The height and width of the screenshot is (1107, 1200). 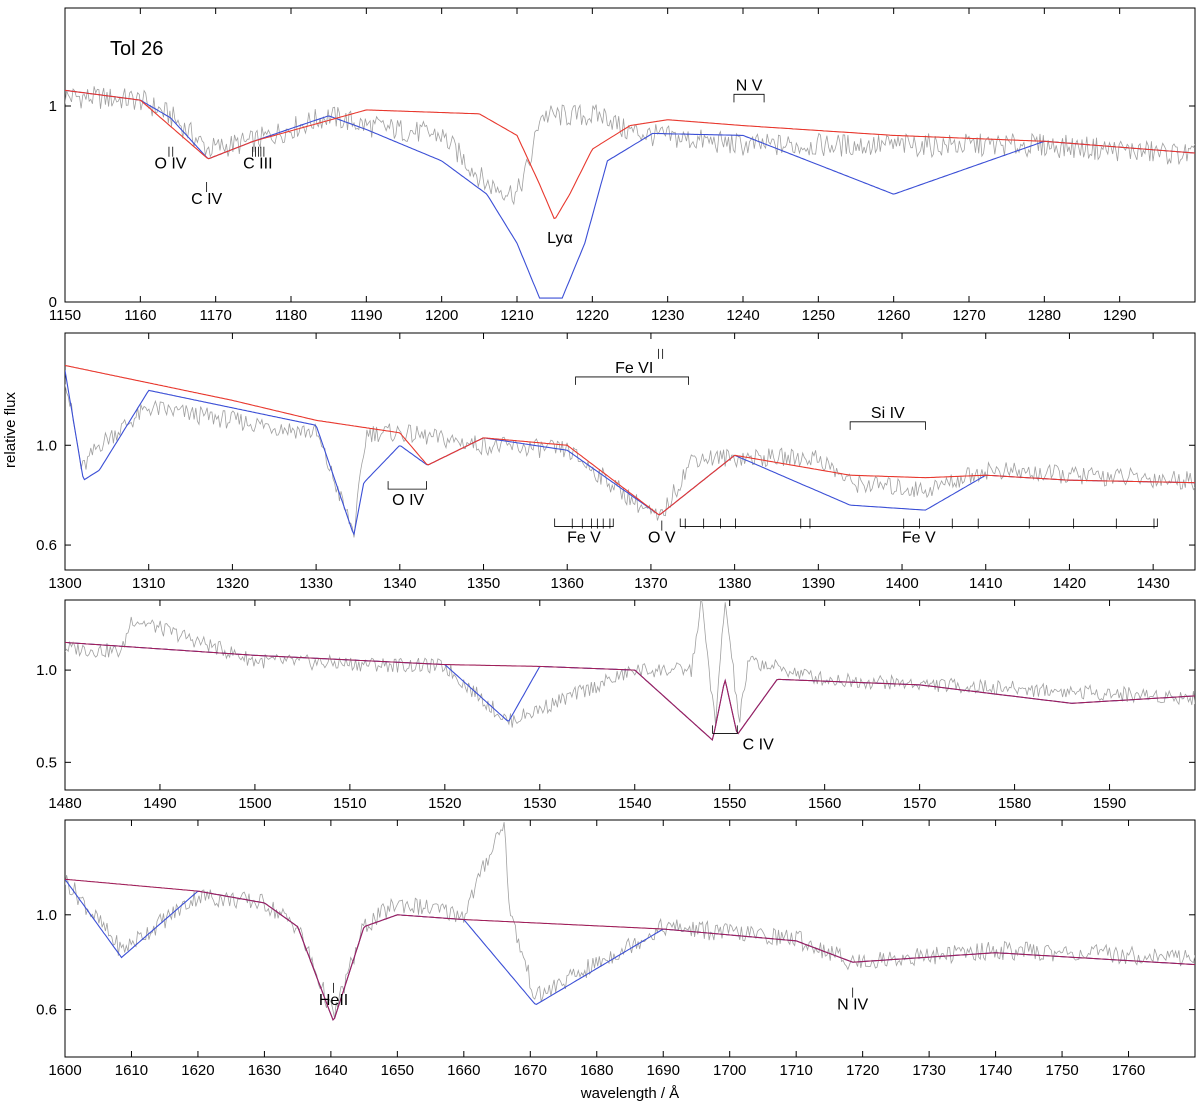 What do you see at coordinates (901, 583) in the screenshot?
I see `x-tick-label: 1400` at bounding box center [901, 583].